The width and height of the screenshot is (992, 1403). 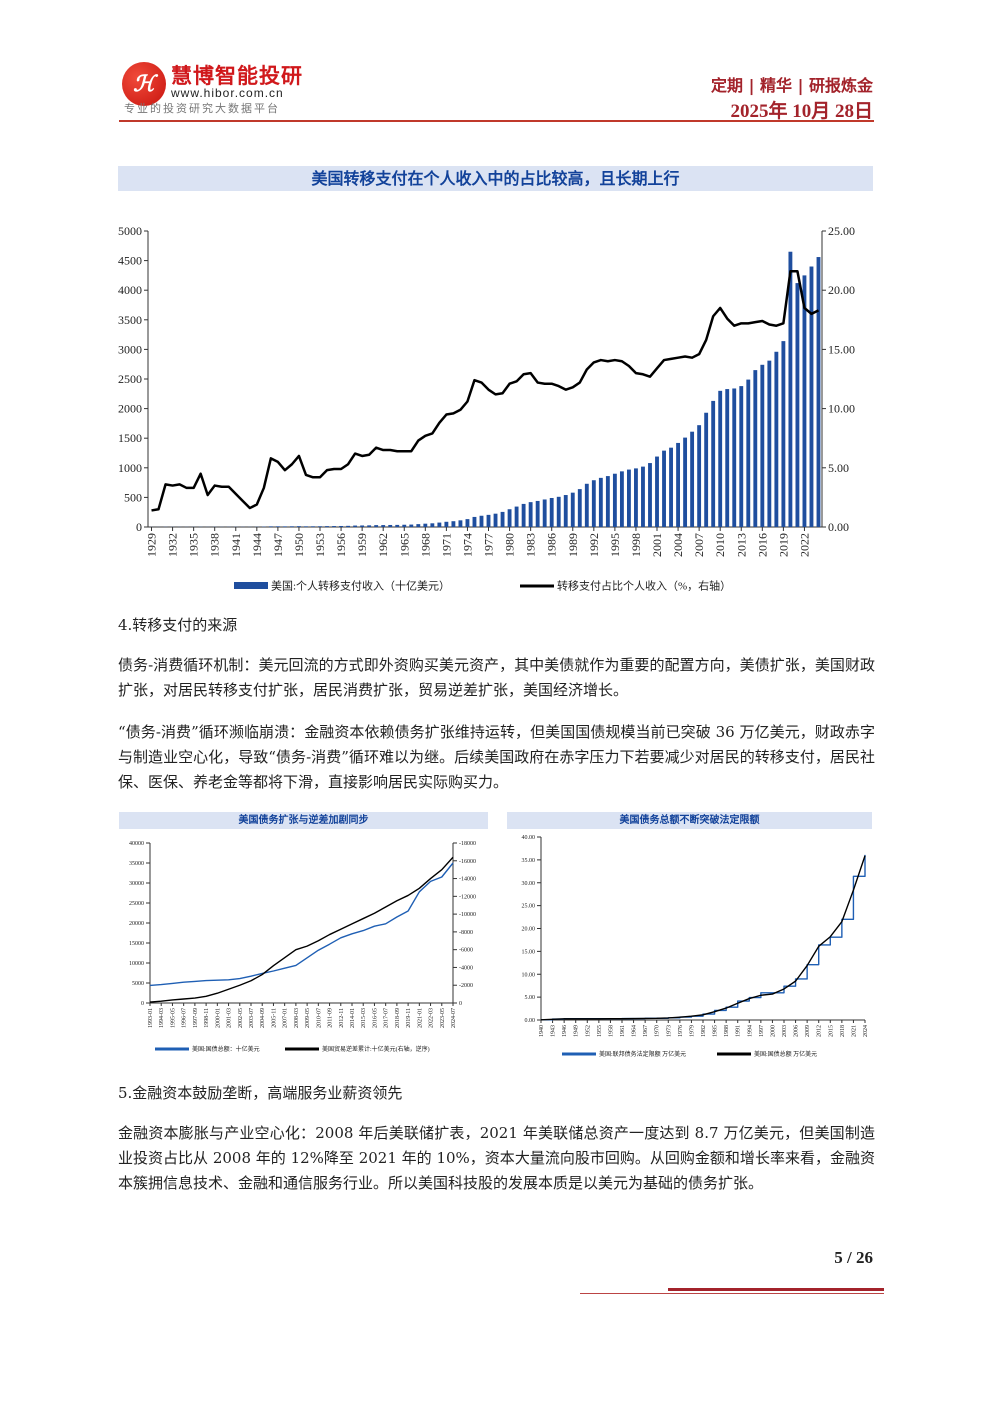 I want to click on x-tick-label: 2006, so click(x=797, y=1031).